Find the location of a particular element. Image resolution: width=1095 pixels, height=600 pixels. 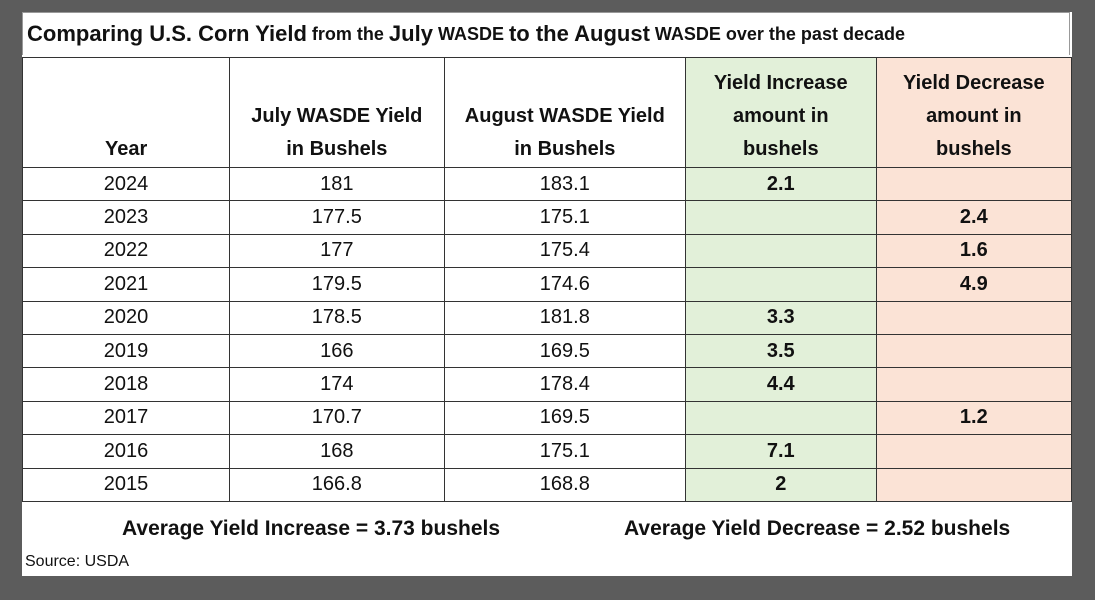

column-header: Year is located at coordinates (126, 112).